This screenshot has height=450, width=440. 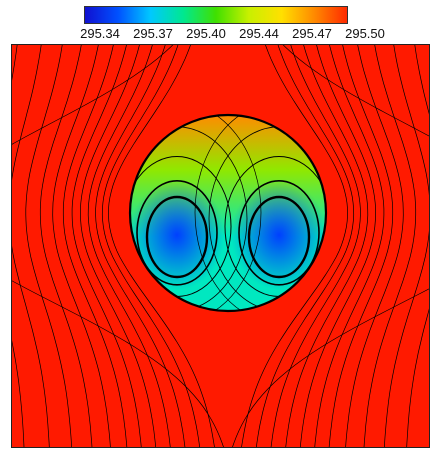 I want to click on colorbar-tick-label: 295.44, so click(x=259, y=33).